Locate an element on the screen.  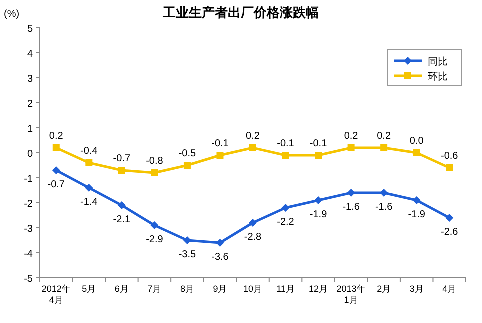
data-label: -0.6 is located at coordinates (450, 156).